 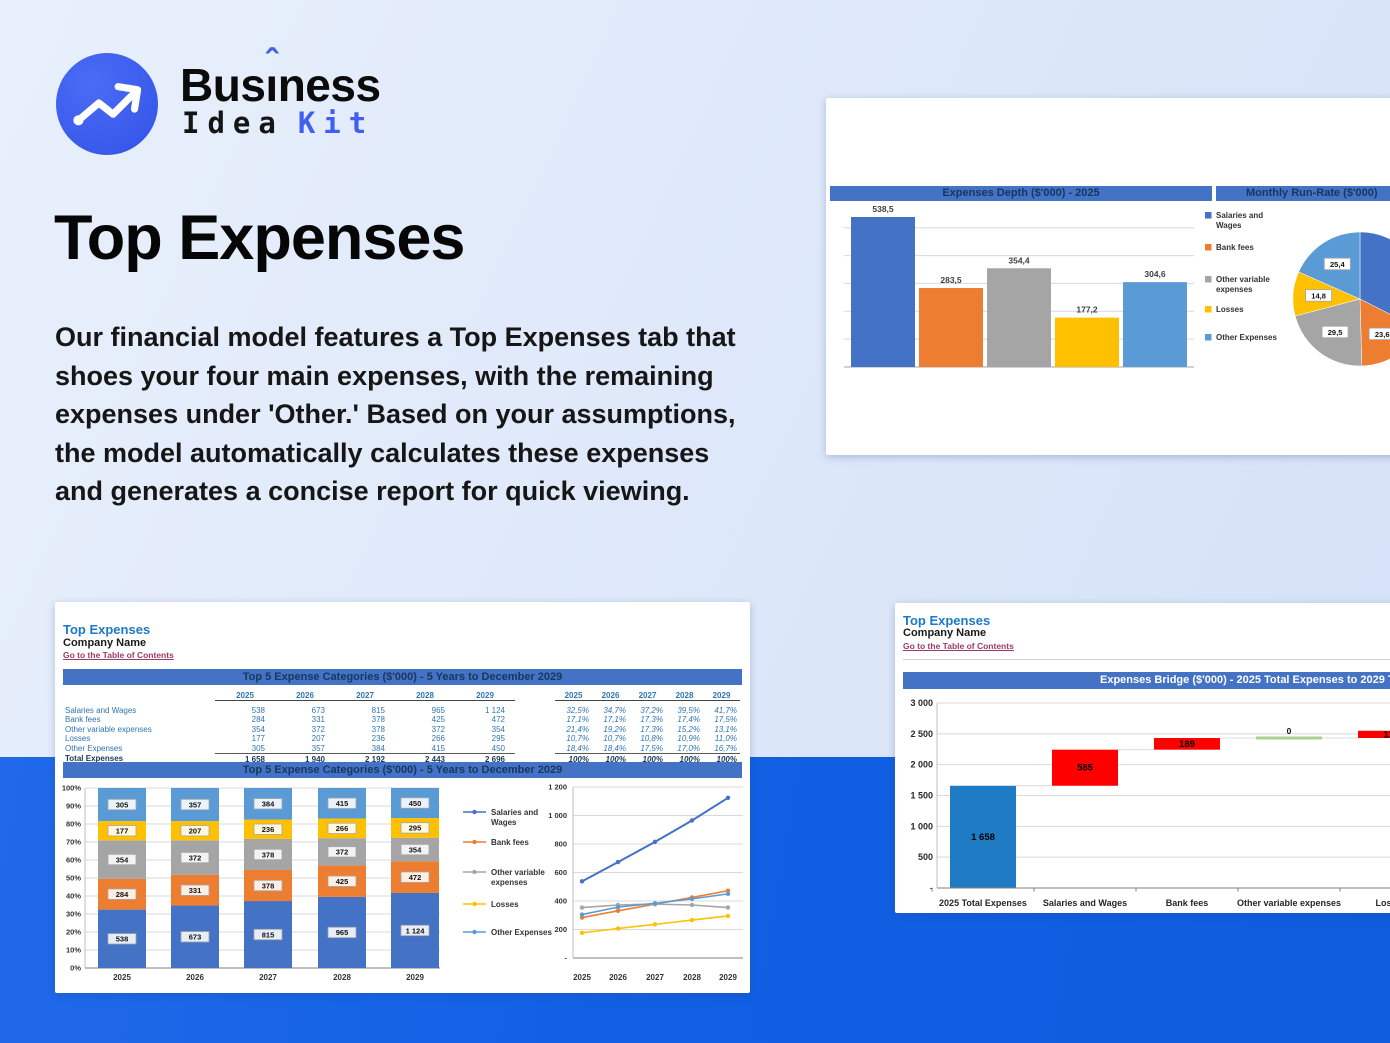 What do you see at coordinates (318, 729) in the screenshot?
I see `expense-value: 372` at bounding box center [318, 729].